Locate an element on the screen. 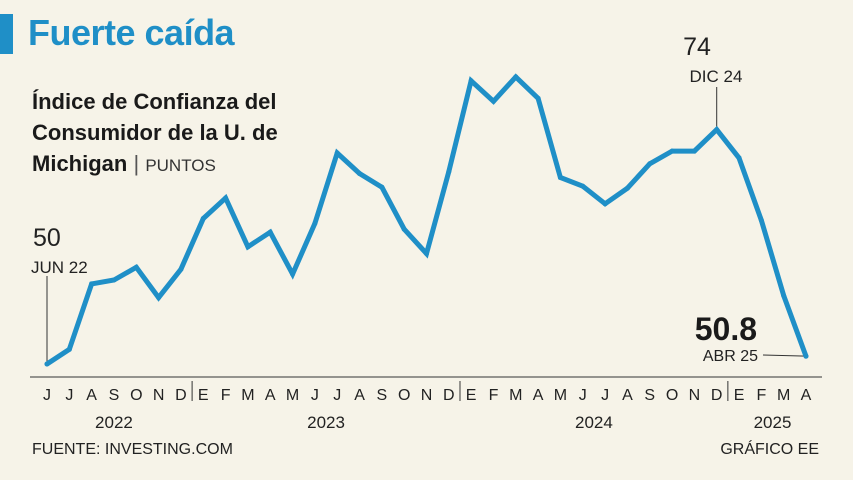  annotation-leader is located at coordinates (784, 355).